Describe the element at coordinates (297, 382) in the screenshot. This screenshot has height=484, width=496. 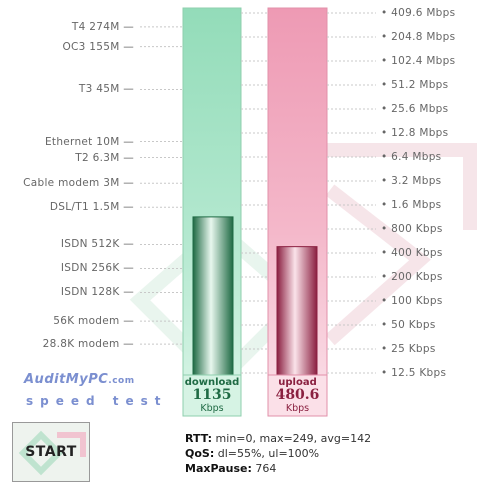
I see `upload-label: upload` at that location.